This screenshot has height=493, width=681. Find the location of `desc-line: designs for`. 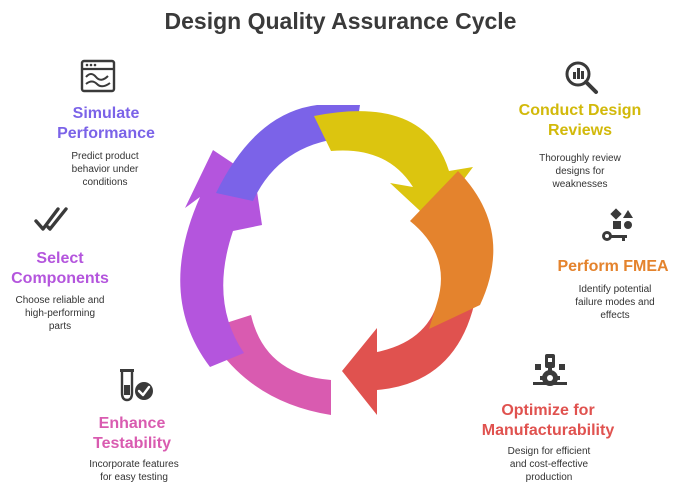

desc-line: designs for is located at coordinates (580, 171).